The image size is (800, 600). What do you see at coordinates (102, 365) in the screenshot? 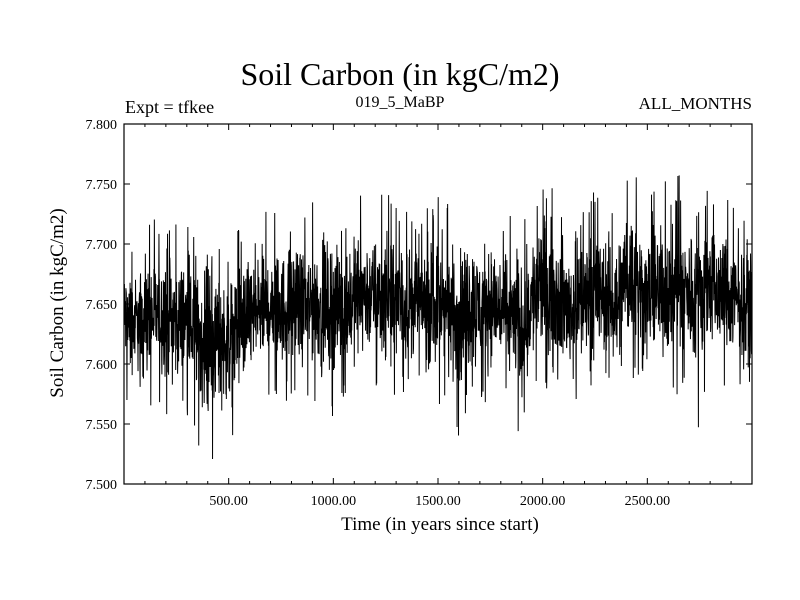
I see `y-tick-label: 7.600` at bounding box center [102, 365].